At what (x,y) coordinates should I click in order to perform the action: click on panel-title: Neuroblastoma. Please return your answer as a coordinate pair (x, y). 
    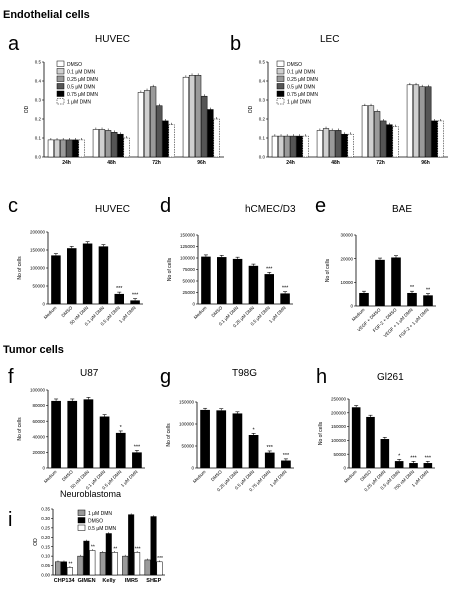
    Looking at the image, I should click on (90, 494).